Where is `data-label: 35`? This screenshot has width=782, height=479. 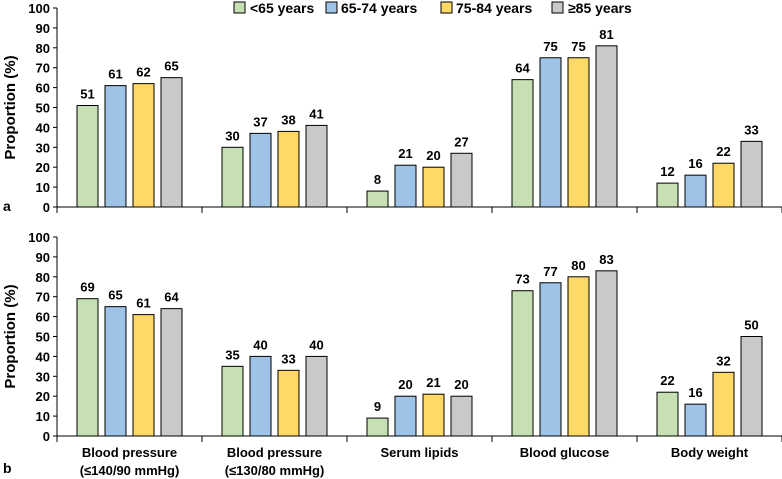
data-label: 35 is located at coordinates (232, 354).